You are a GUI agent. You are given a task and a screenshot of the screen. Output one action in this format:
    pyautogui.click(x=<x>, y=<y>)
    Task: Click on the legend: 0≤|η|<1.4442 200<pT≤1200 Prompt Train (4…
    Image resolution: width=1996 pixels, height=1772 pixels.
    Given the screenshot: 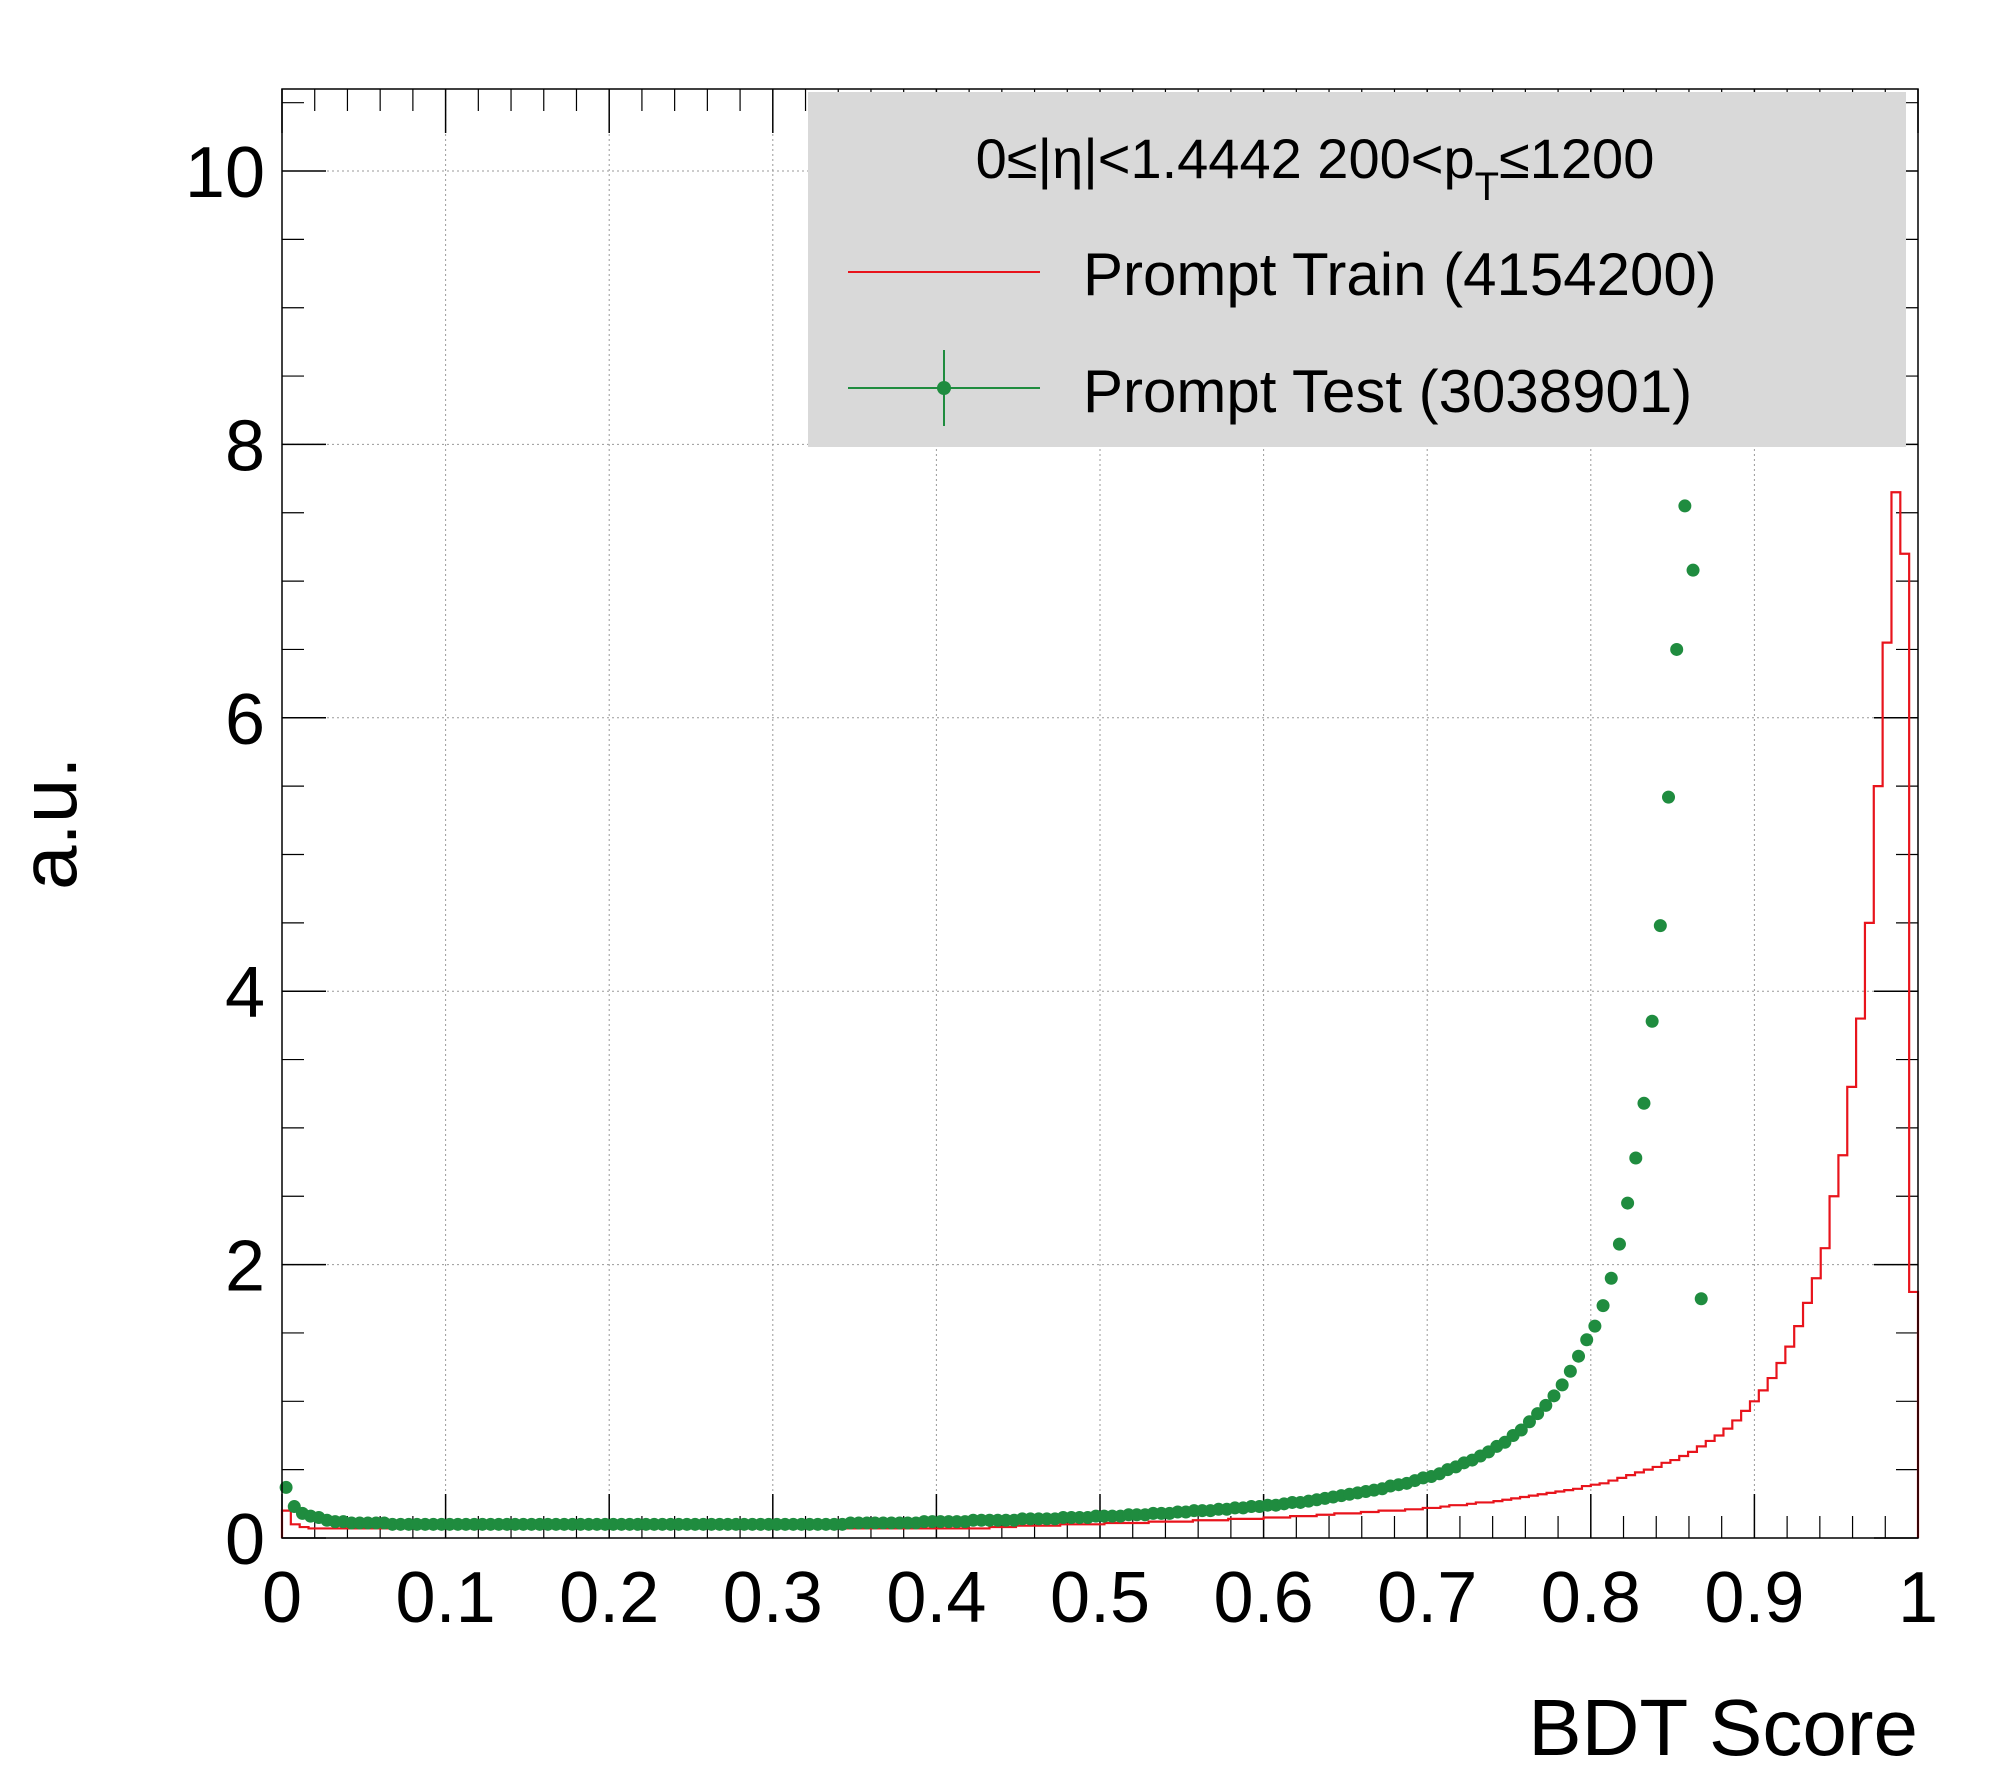 What is the action you would take?
    pyautogui.click(x=1357, y=269)
    